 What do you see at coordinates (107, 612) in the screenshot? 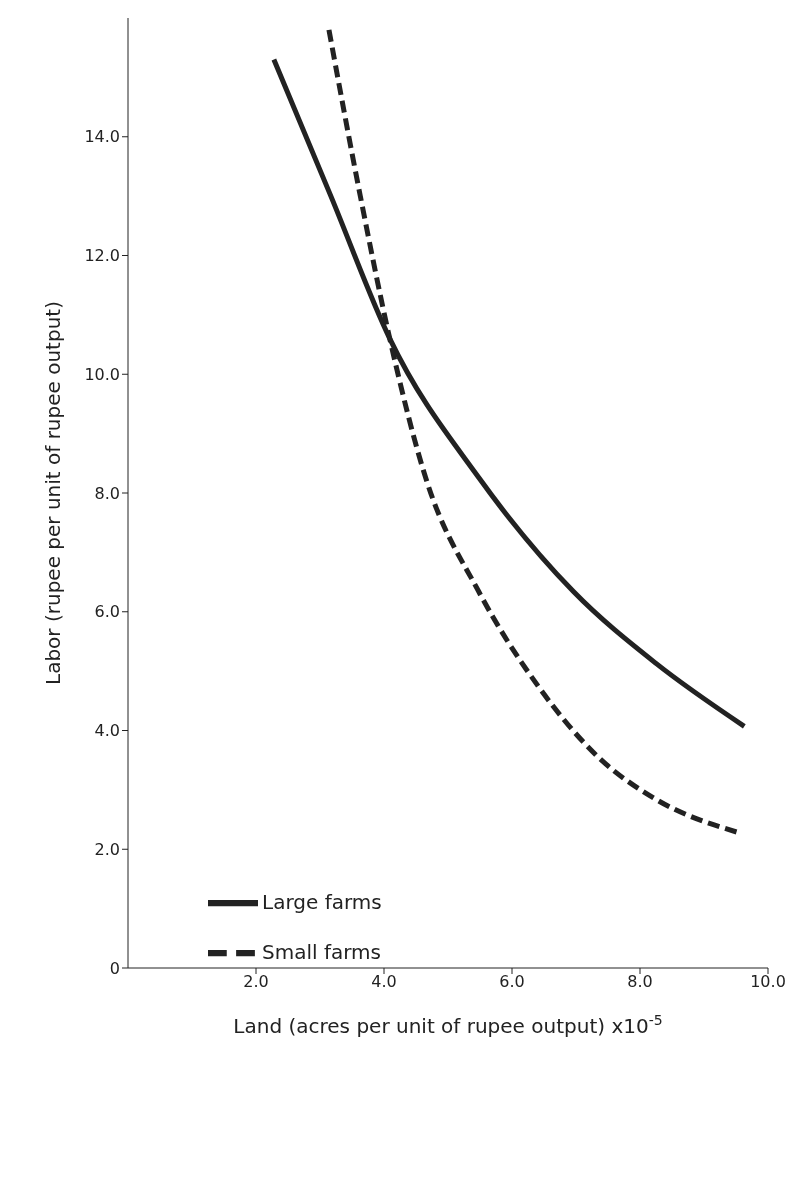
I see `y-tick-label: 6.0` at bounding box center [107, 612].